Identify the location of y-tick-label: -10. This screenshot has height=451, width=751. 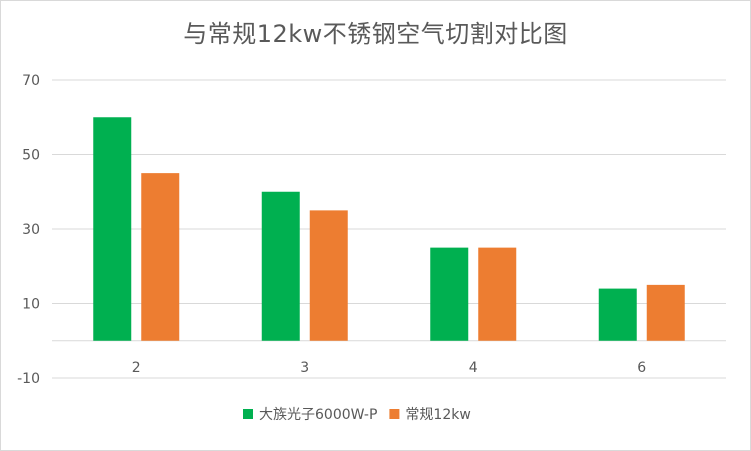
(28, 379).